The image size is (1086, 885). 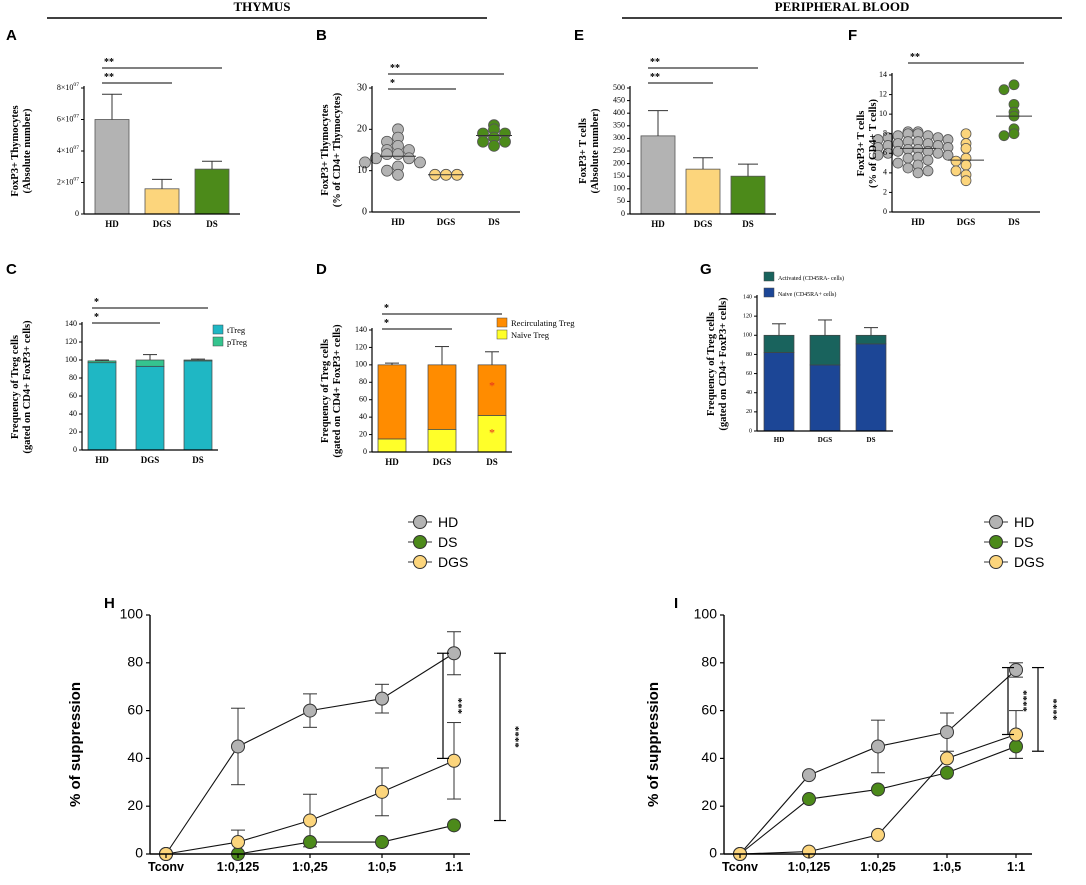 What do you see at coordinates (619, 162) in the screenshot?
I see `y-tick-label: 200` at bounding box center [619, 162].